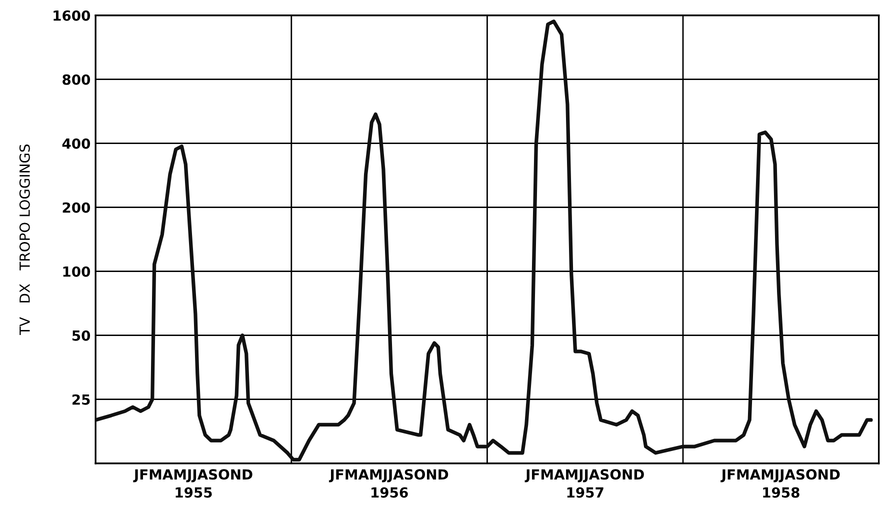  I want to click on x-tick-label: 1955, so click(194, 492).